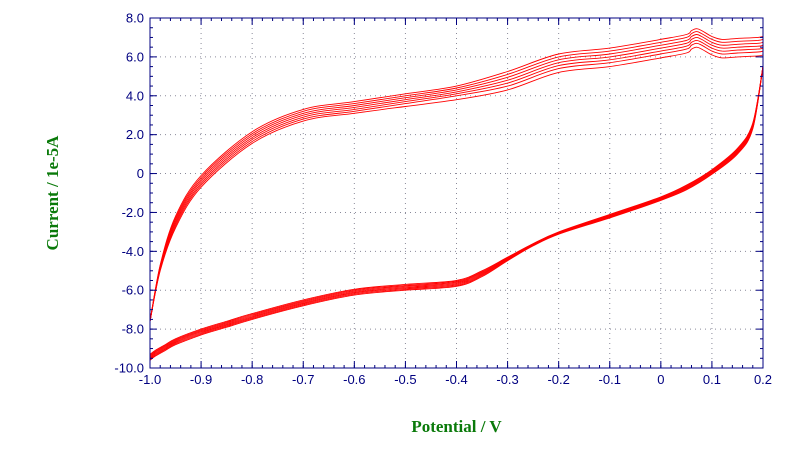  Describe the element at coordinates (133, 290) in the screenshot. I see `y-tick-label: -6.0` at that location.